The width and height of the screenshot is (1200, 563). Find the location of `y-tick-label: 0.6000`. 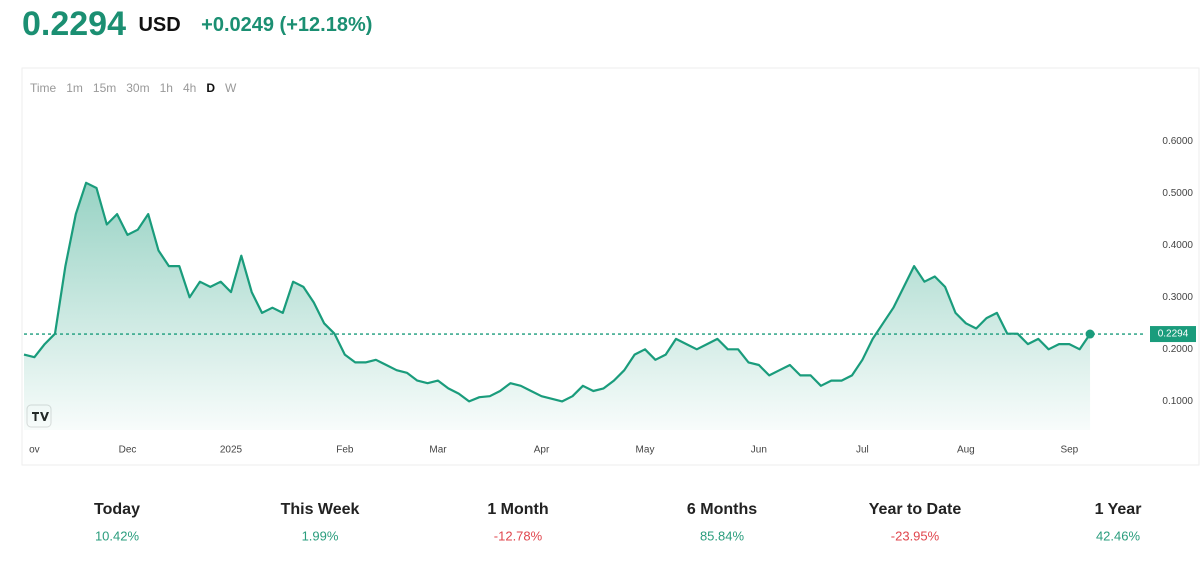

y-tick-label: 0.6000 is located at coordinates (1177, 141).